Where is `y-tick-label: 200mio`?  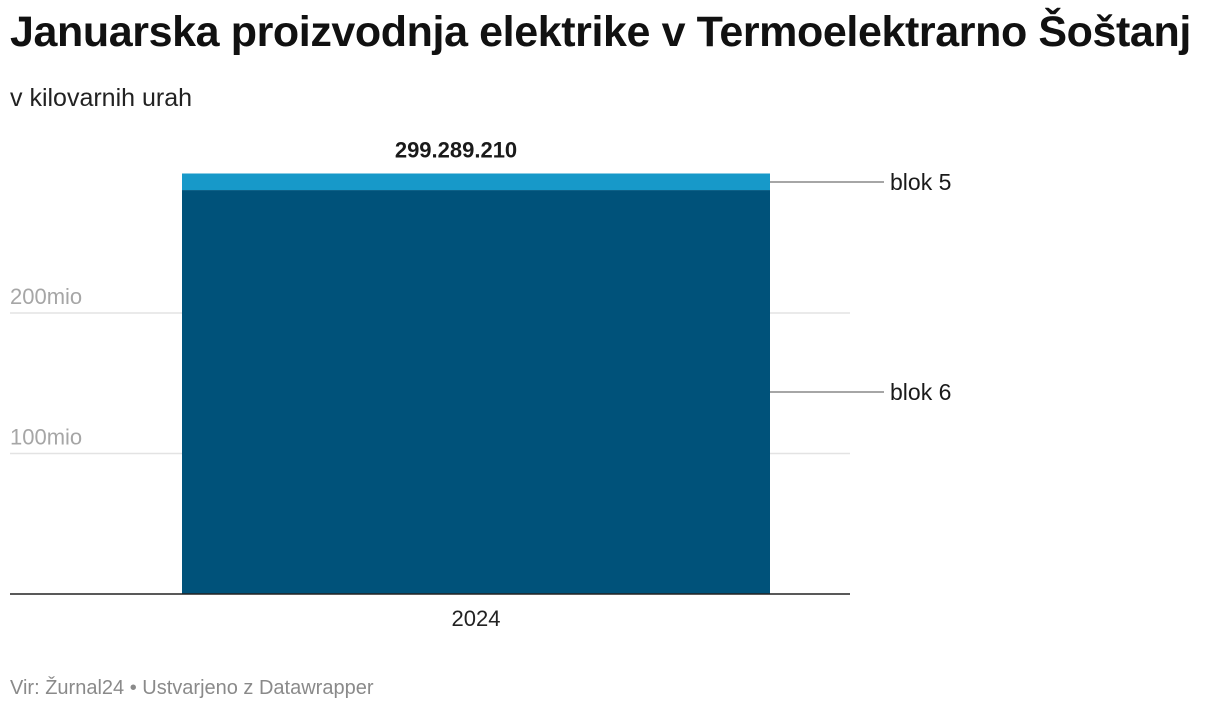 y-tick-label: 200mio is located at coordinates (46, 296).